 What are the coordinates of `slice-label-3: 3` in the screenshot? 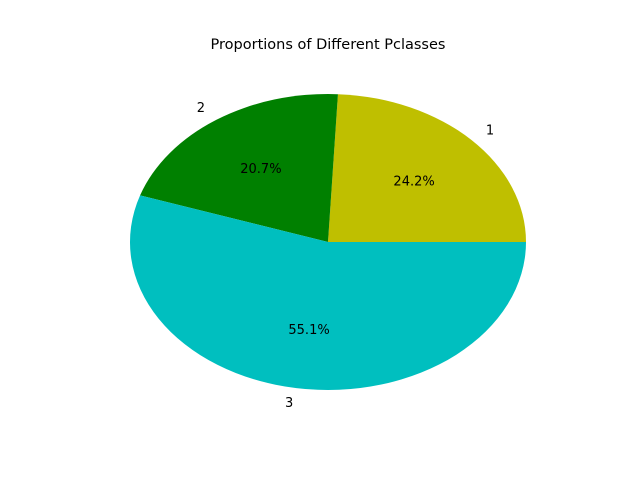 It's located at (289, 403).